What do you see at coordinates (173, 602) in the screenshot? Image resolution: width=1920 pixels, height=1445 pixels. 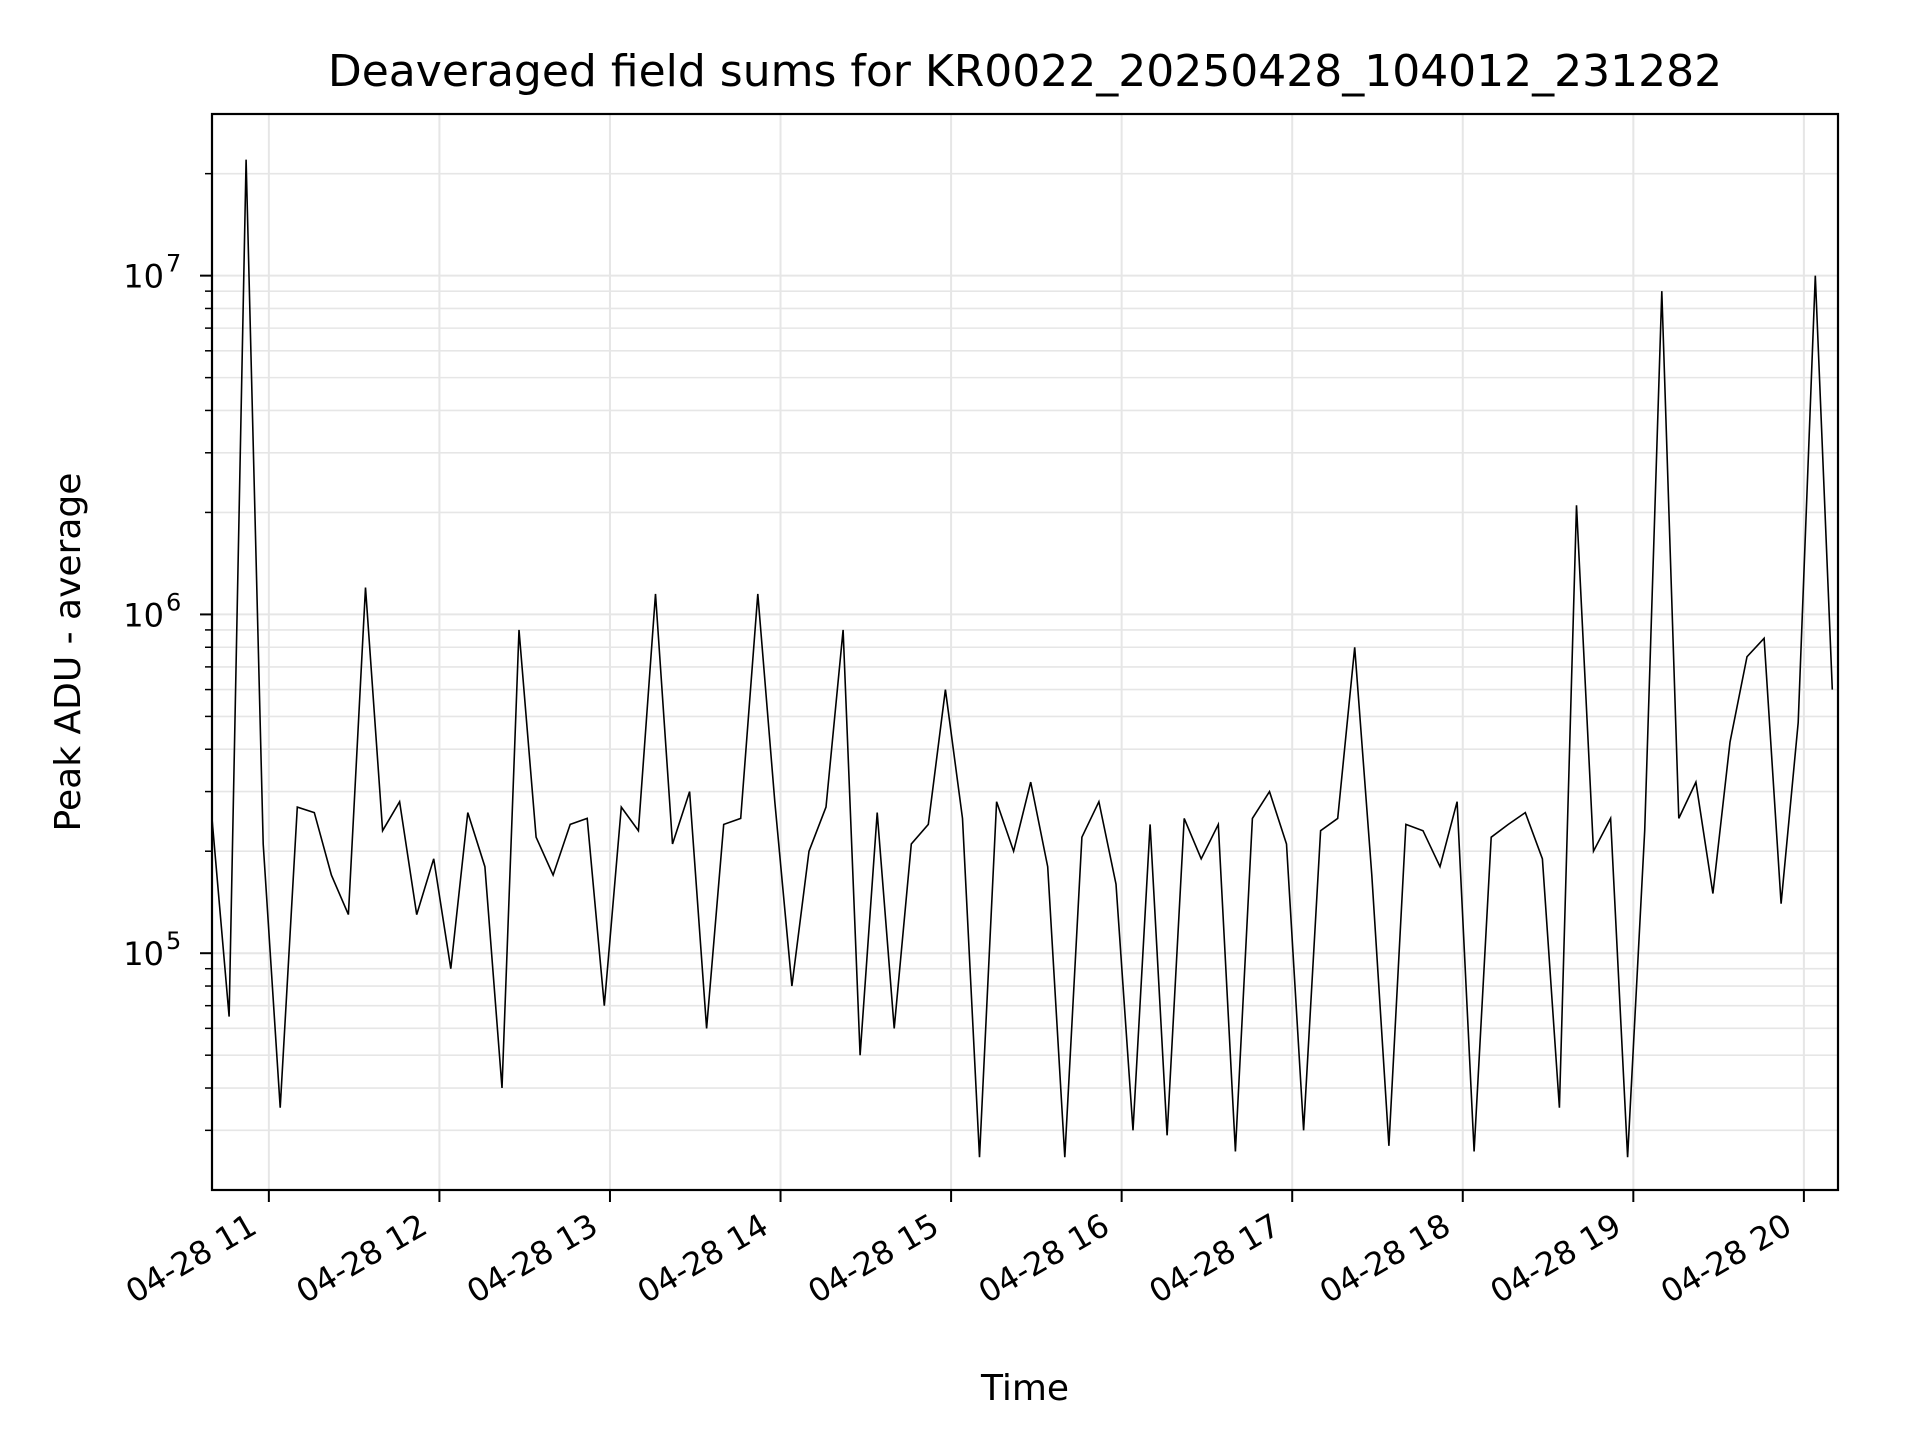 I see `y-tick-exponent: 6` at bounding box center [173, 602].